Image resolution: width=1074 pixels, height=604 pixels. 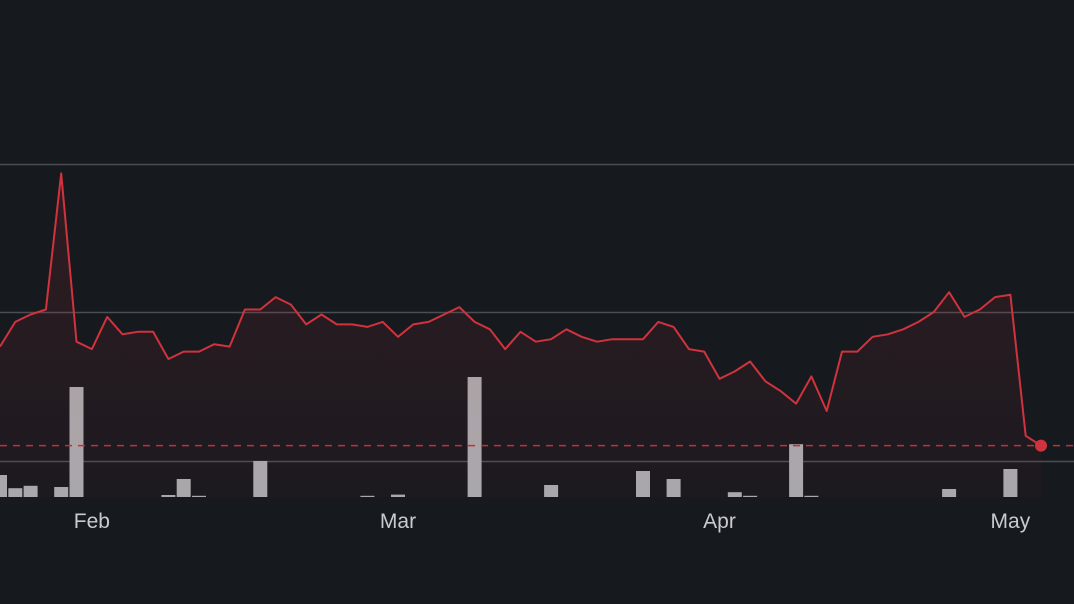 What do you see at coordinates (1011, 521) in the screenshot?
I see `x-tick-label: May` at bounding box center [1011, 521].